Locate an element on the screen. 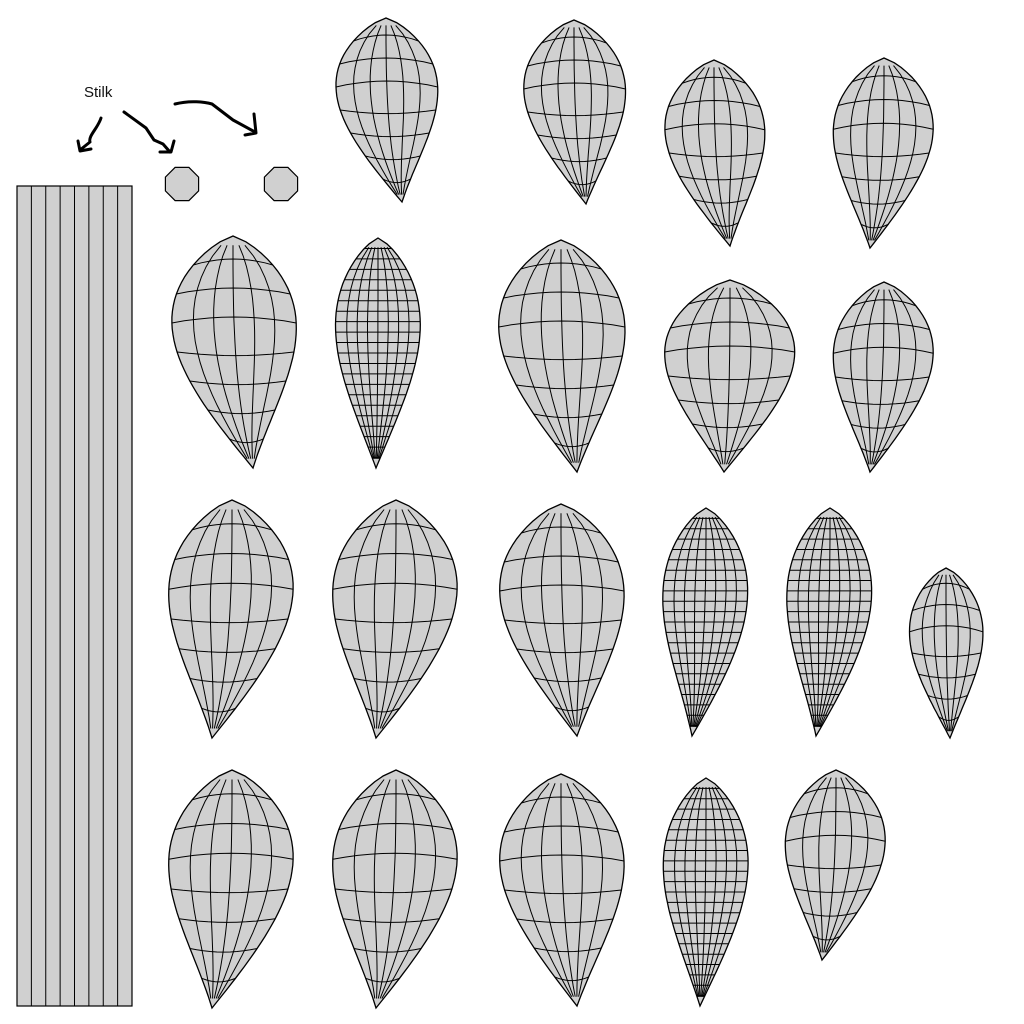  uv-shell-r2-5-ring is located at coordinates (874, 450).